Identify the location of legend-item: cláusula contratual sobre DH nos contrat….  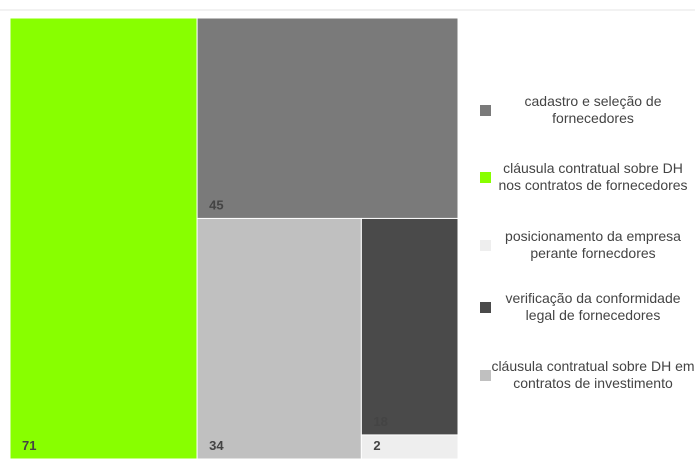
(587, 177).